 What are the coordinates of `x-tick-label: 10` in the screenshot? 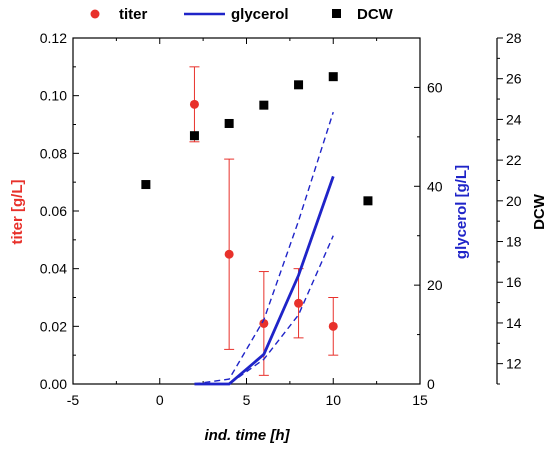 It's located at (333, 400).